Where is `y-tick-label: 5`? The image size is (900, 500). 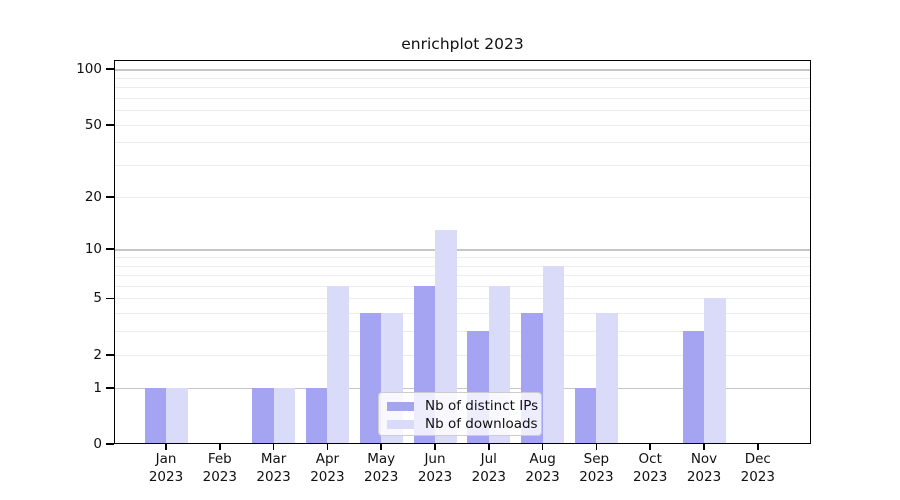
y-tick-label: 5 is located at coordinates (97, 298).